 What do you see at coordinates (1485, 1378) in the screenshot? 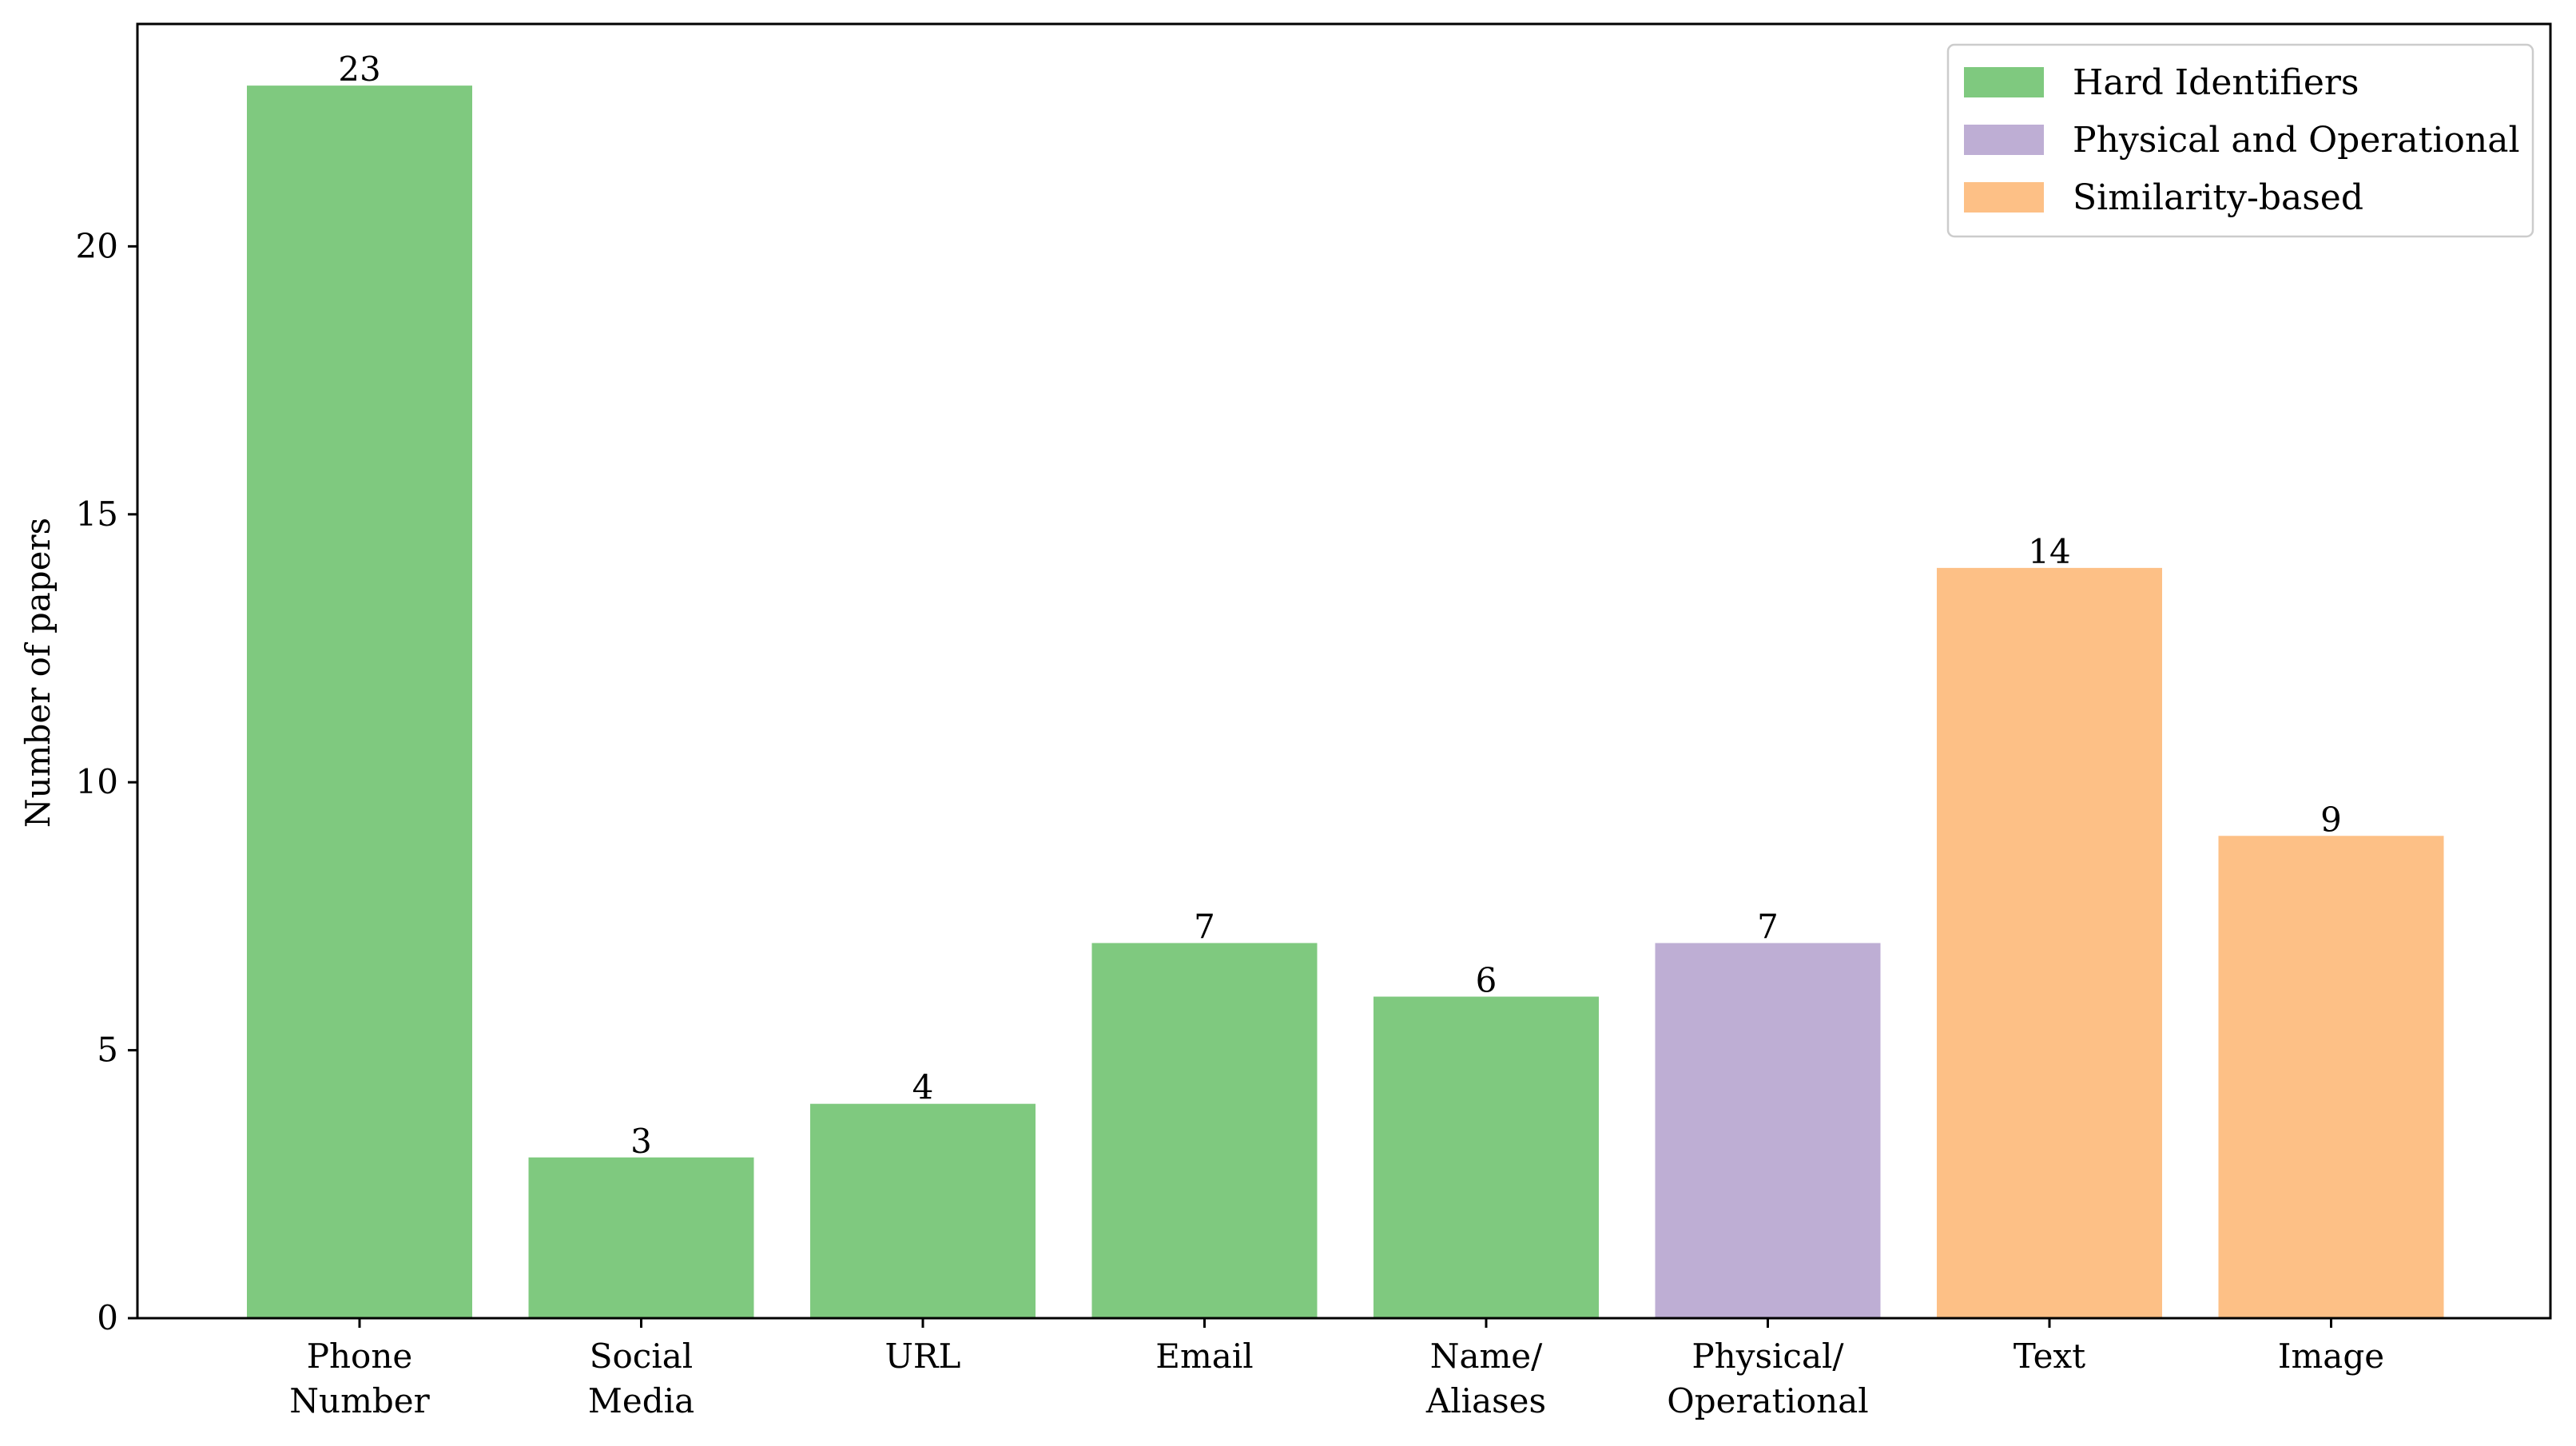
I see `x-tick-label-4: Name/Aliases` at bounding box center [1485, 1378].